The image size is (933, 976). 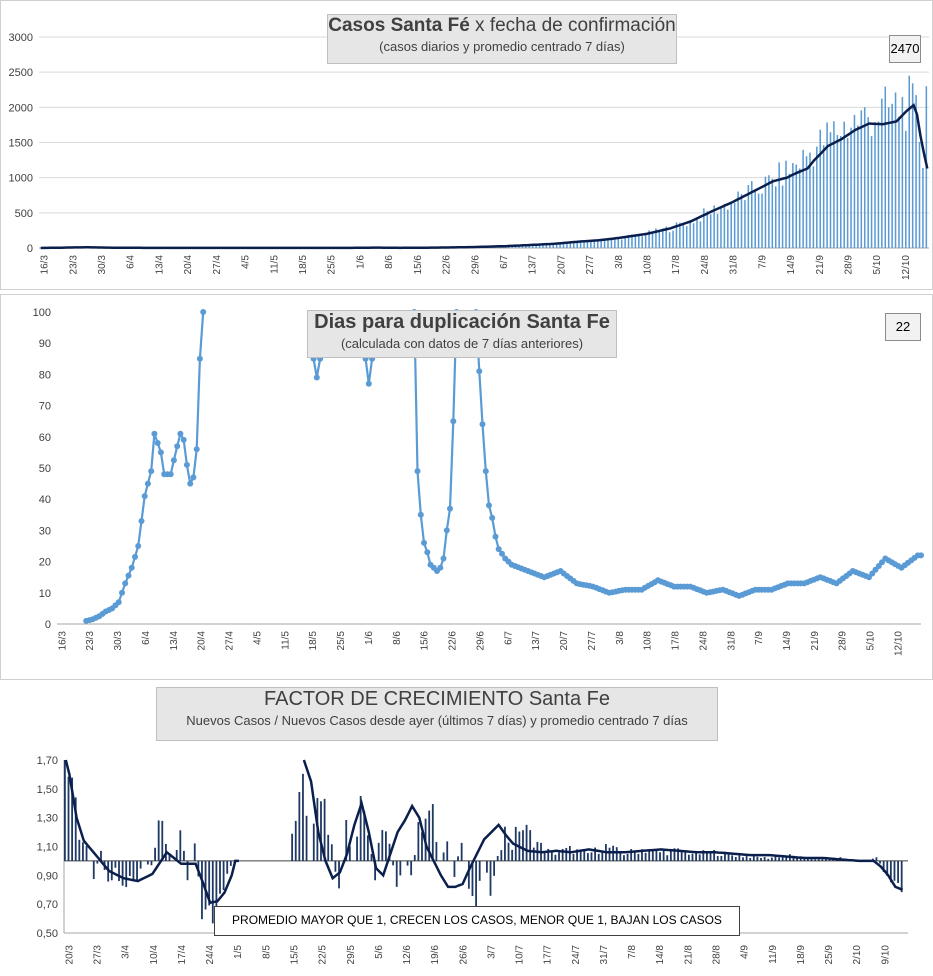 What do you see at coordinates (787, 641) in the screenshot?
I see `x-tick-label: 14/9` at bounding box center [787, 641].